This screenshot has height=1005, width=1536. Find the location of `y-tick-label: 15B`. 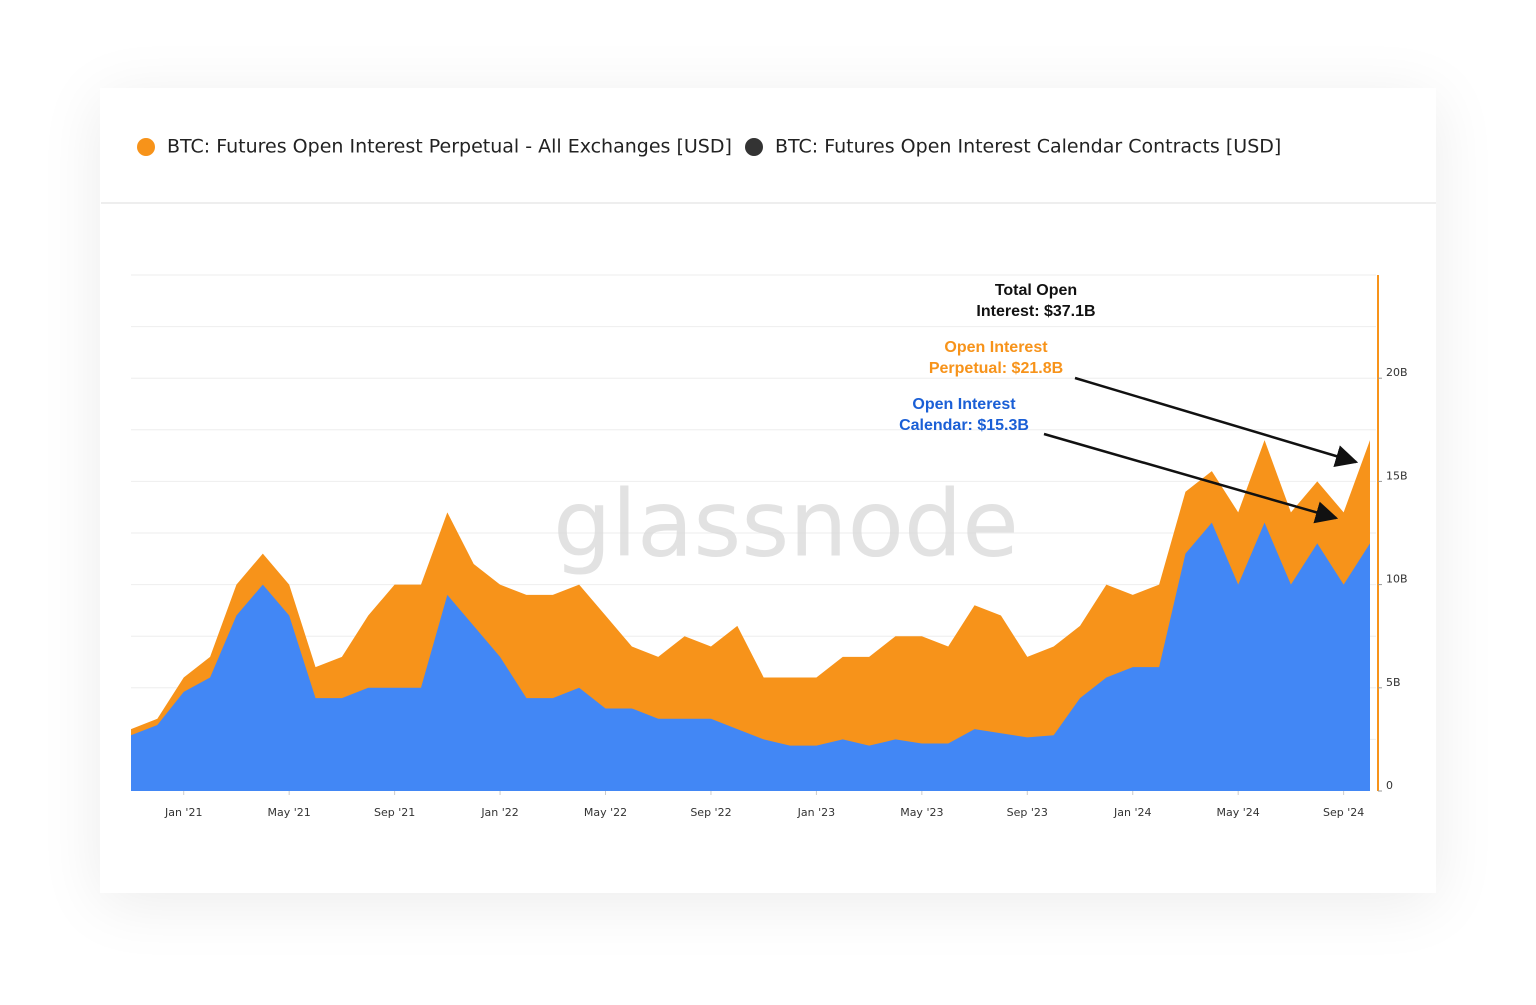

y-tick-label: 15B is located at coordinates (1397, 475).